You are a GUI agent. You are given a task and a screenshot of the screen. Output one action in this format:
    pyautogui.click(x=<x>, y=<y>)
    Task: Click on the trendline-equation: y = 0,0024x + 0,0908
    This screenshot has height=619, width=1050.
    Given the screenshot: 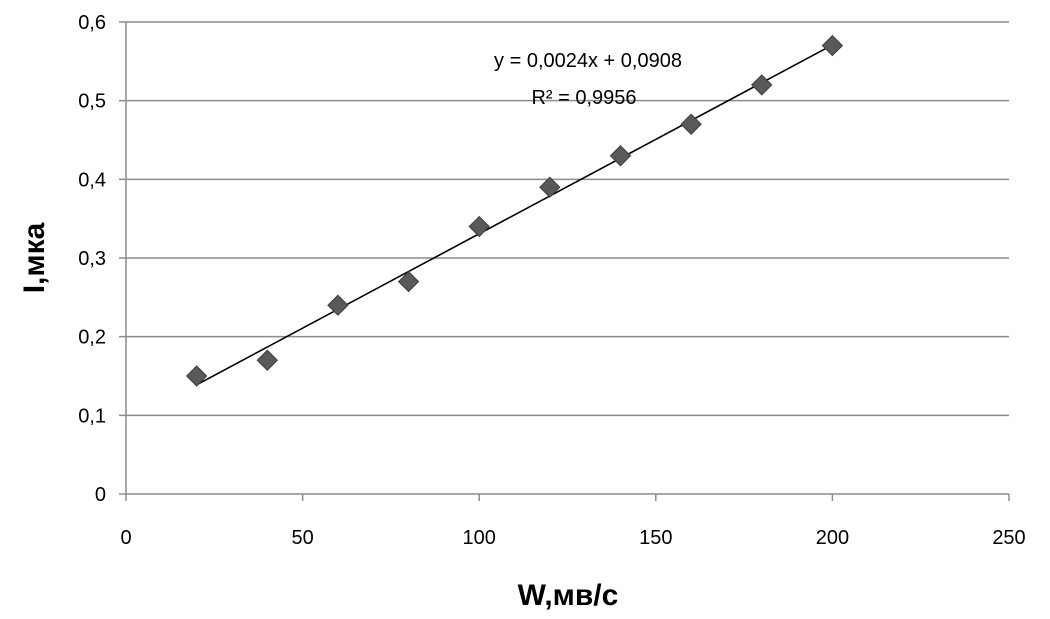 What is the action you would take?
    pyautogui.click(x=588, y=61)
    